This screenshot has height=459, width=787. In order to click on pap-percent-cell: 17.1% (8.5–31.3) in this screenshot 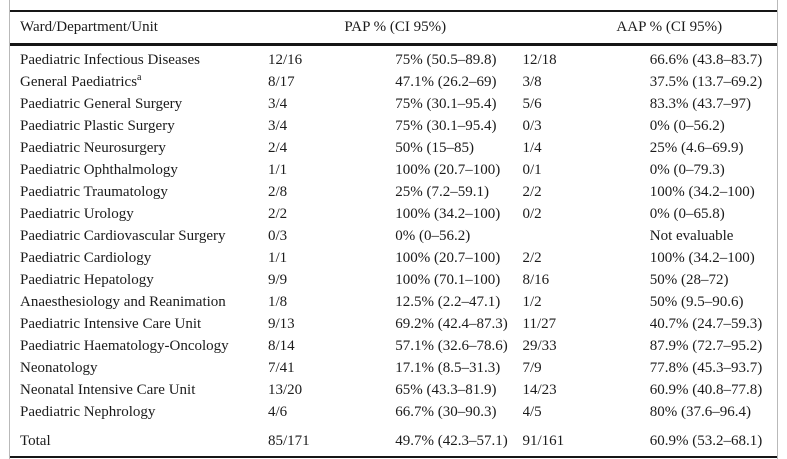, I will do `click(448, 367)`.